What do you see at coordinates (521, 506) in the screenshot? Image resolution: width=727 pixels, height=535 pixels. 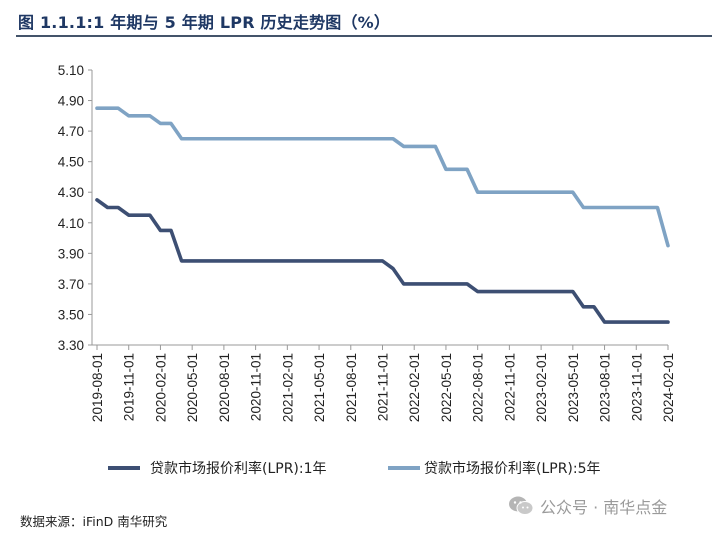 I see `wechat-icon` at bounding box center [521, 506].